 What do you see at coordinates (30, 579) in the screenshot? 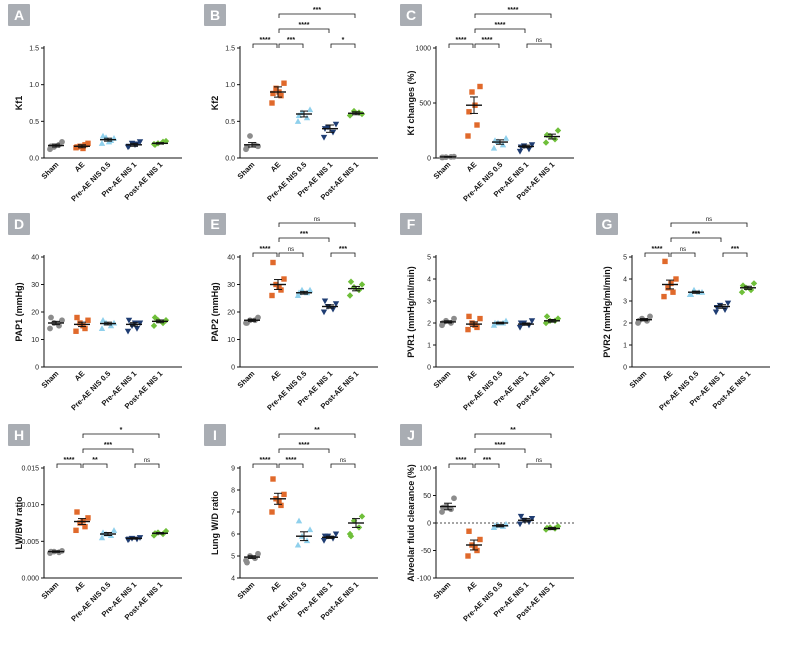
I see `y-tick-label: 0.000` at bounding box center [30, 579].